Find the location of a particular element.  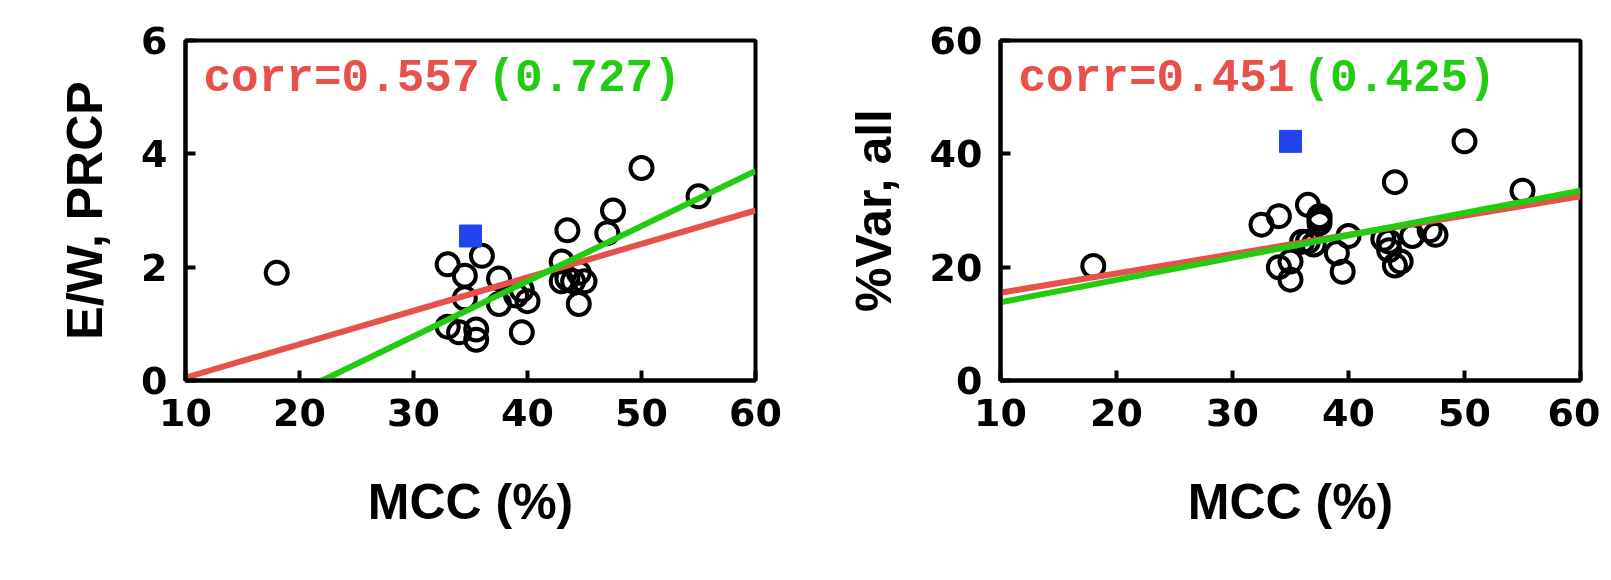

text: corr=0.557 is located at coordinates (341, 78).